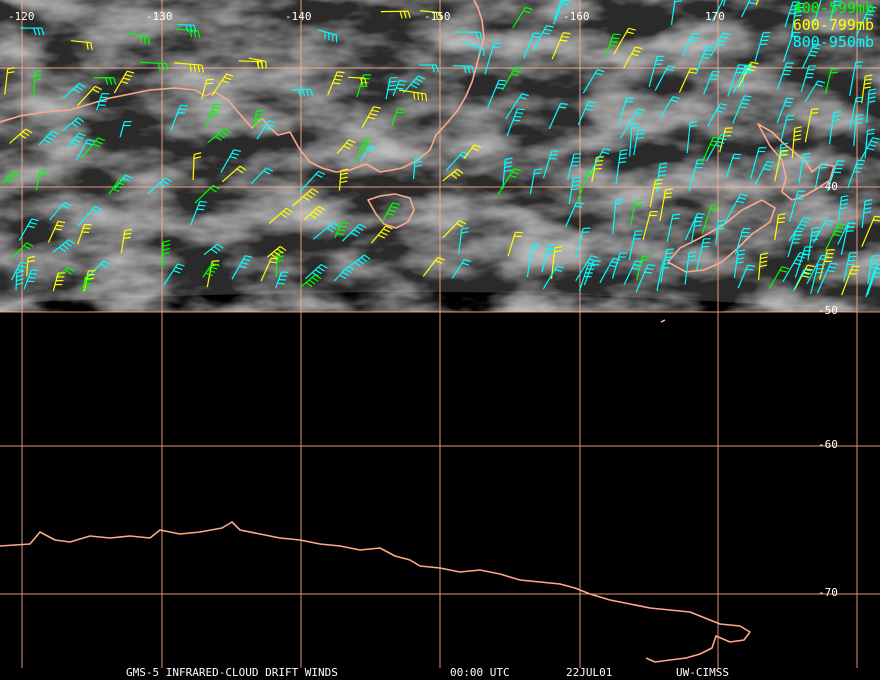 The width and height of the screenshot is (880, 680). What do you see at coordinates (828, 310) in the screenshot?
I see `latitude-label: -50` at bounding box center [828, 310].